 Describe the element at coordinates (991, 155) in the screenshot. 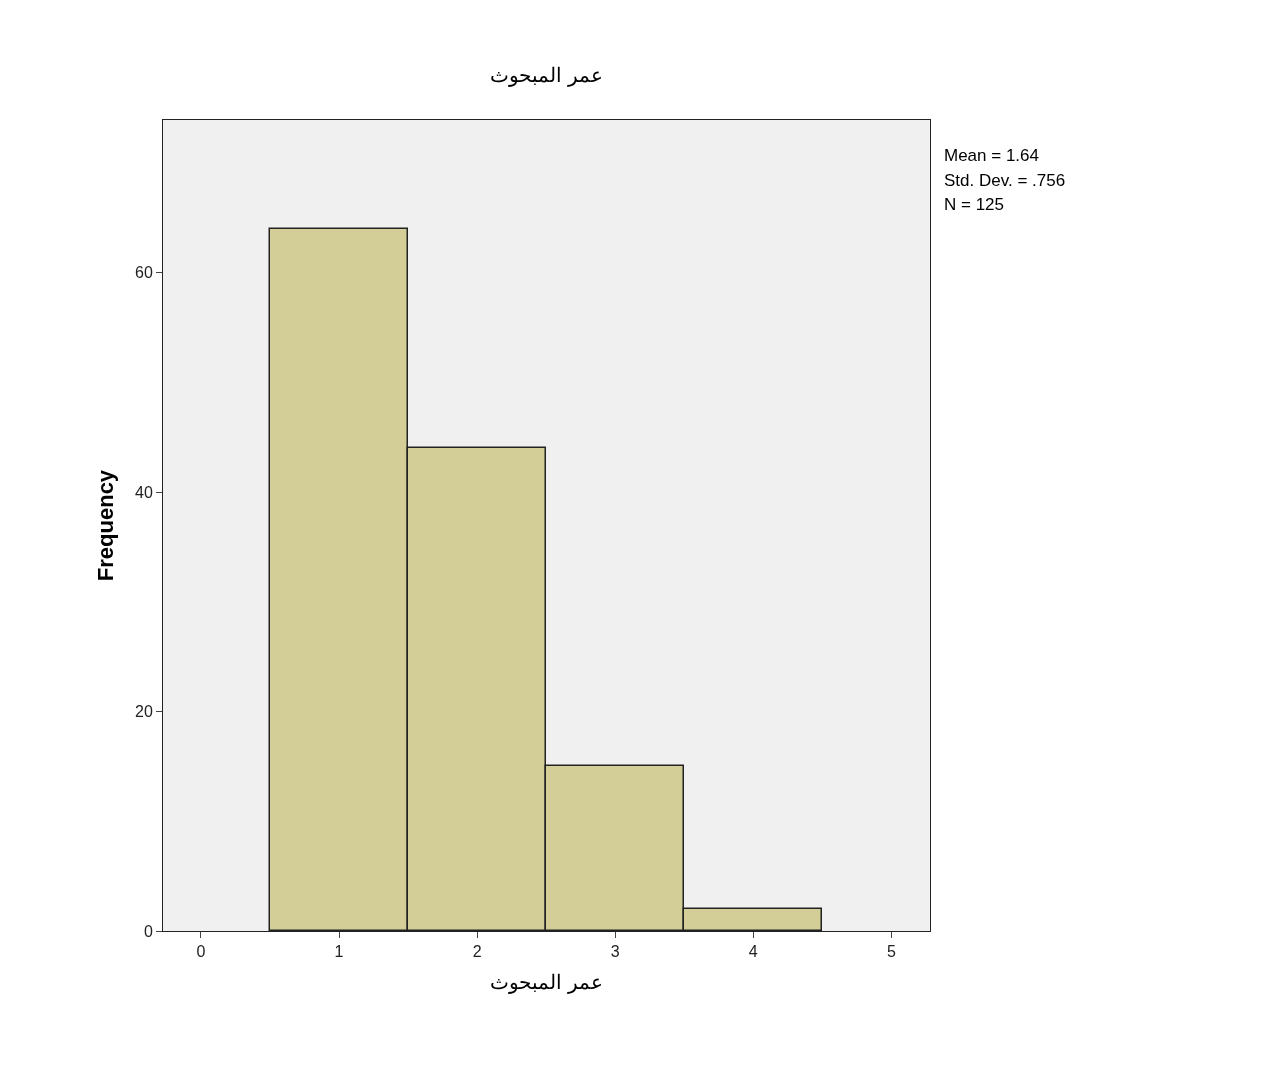

I see `text: Mean = 1.64` at that location.